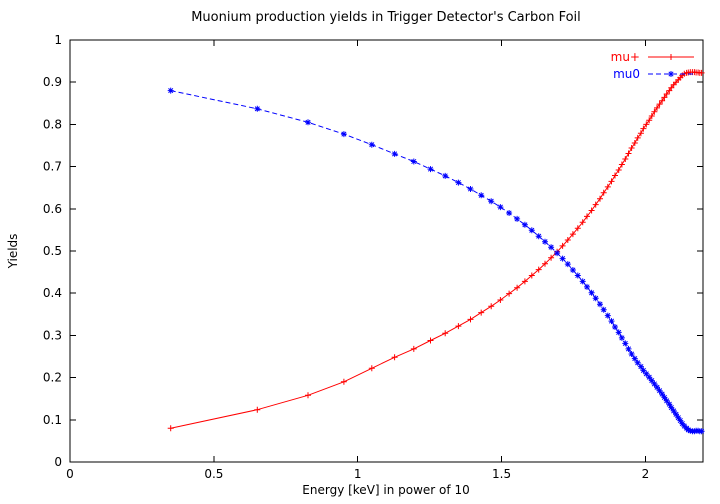 This screenshot has height=504, width=720. What do you see at coordinates (58, 462) in the screenshot?
I see `y-tick-label: 0` at bounding box center [58, 462].